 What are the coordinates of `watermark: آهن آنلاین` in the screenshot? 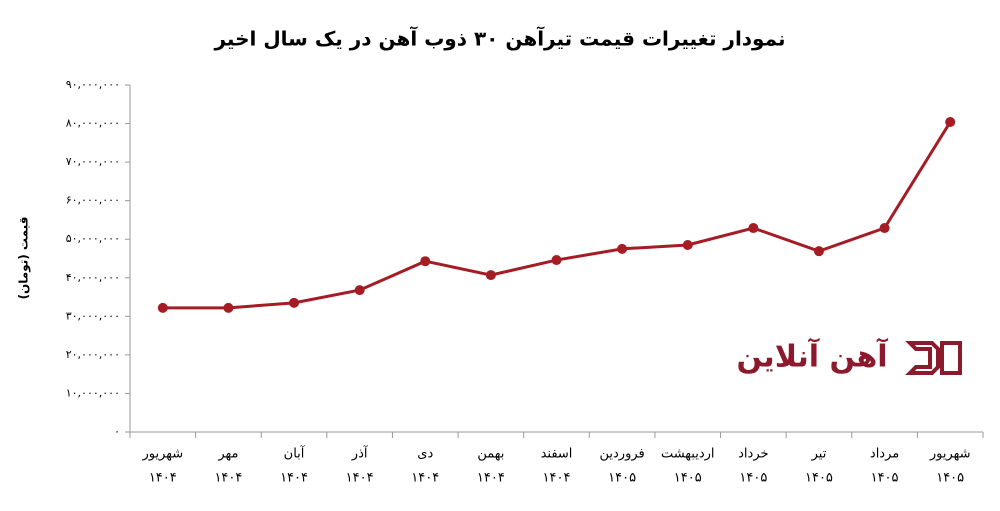 It's located at (812, 356).